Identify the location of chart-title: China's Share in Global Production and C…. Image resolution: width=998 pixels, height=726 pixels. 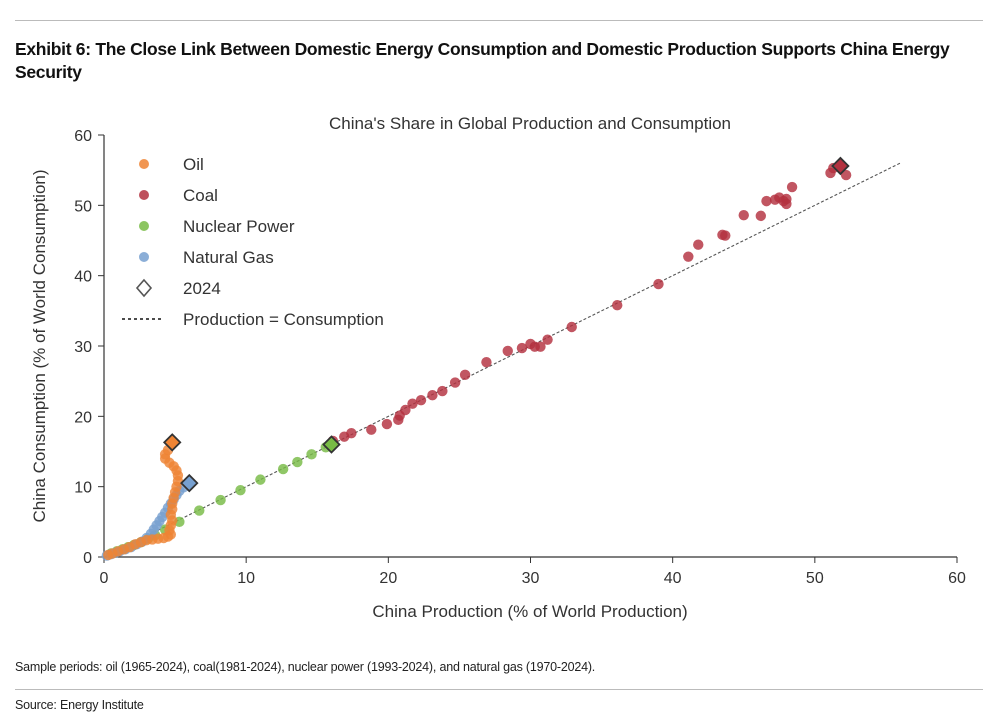
(530, 123).